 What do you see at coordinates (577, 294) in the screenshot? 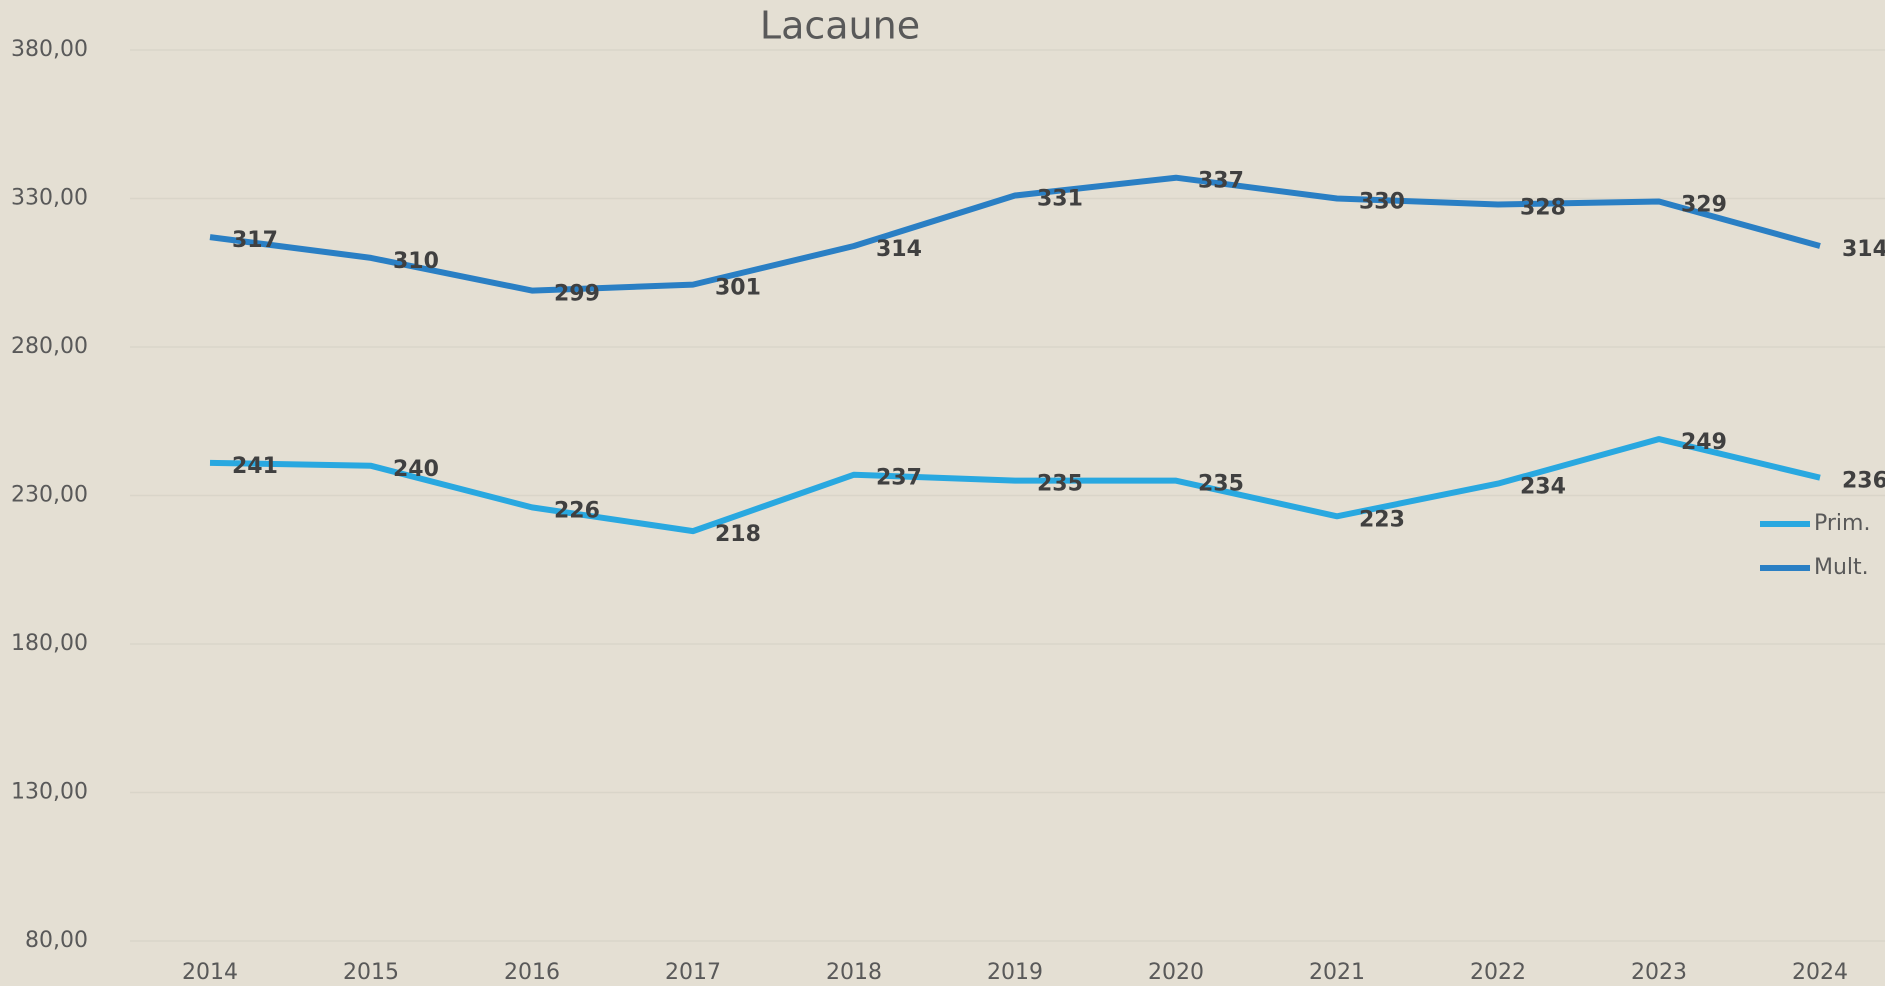
I see `data-label: 299` at bounding box center [577, 294].